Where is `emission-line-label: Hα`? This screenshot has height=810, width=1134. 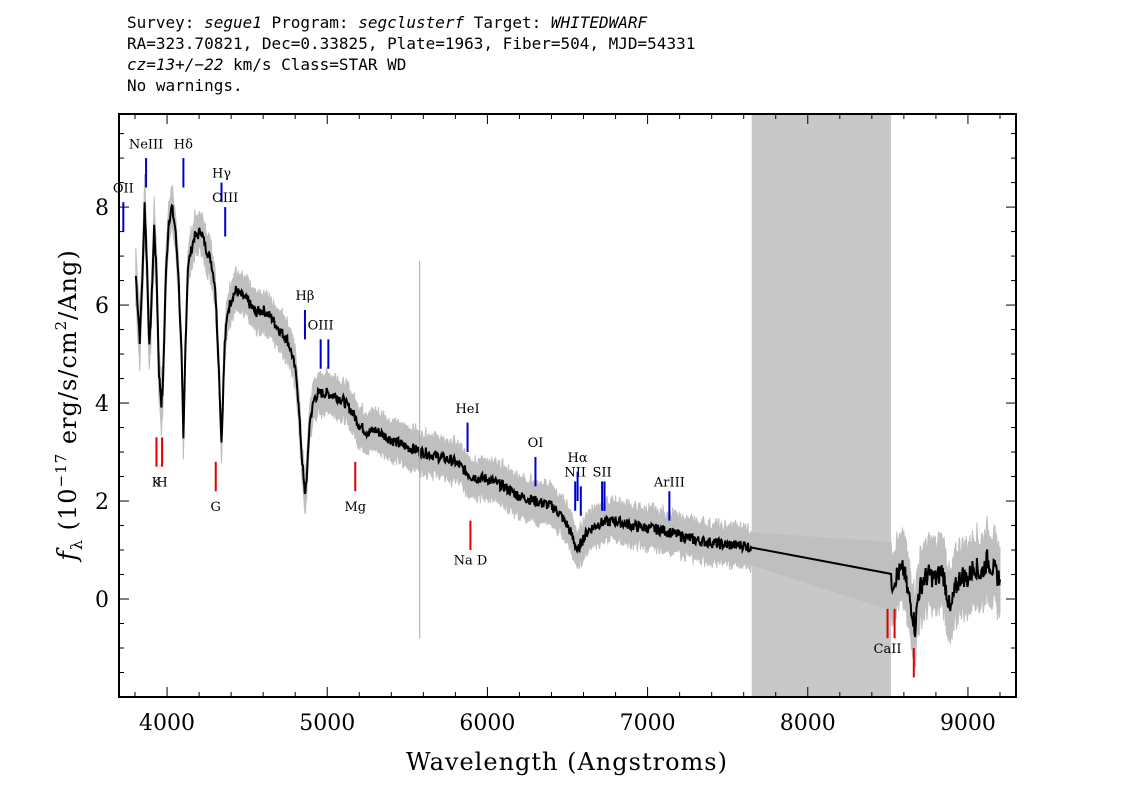
emission-line-label: Hα is located at coordinates (578, 458).